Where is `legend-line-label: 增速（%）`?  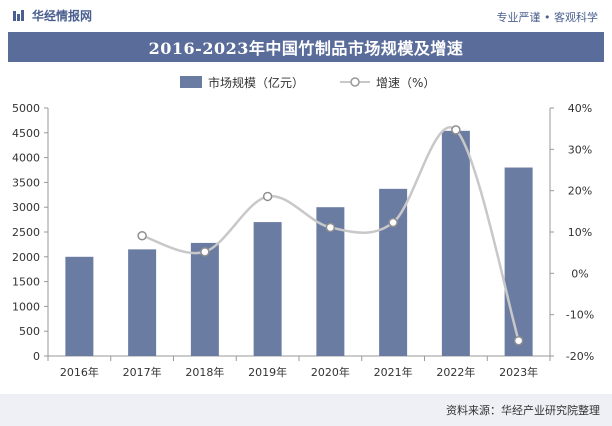
legend-line-label: 增速（%） is located at coordinates (405, 83).